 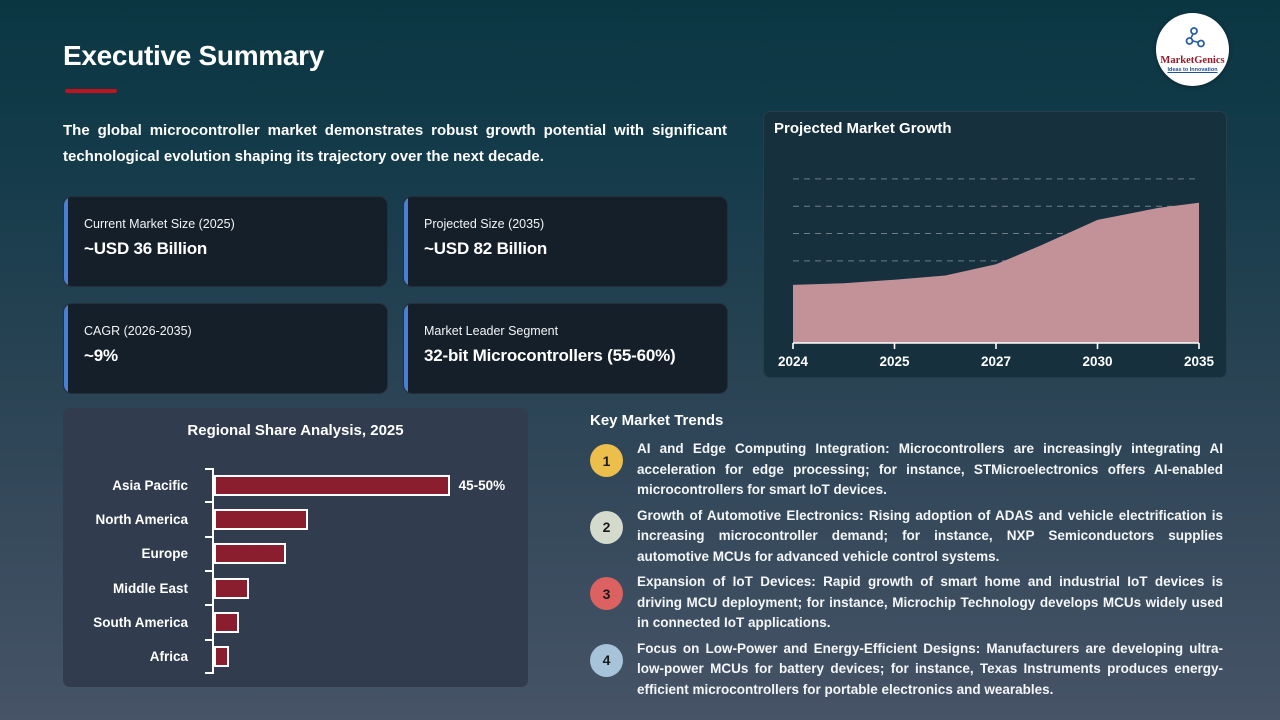 What do you see at coordinates (225, 348) in the screenshot?
I see `stat-card: CAGR (2026-2035) ~9%` at bounding box center [225, 348].